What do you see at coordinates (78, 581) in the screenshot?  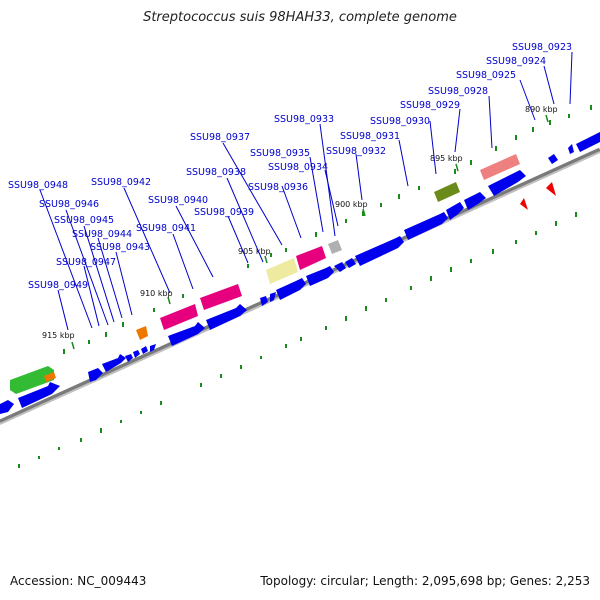 I see `accession-text: Accession: NC_009443` at bounding box center [78, 581].